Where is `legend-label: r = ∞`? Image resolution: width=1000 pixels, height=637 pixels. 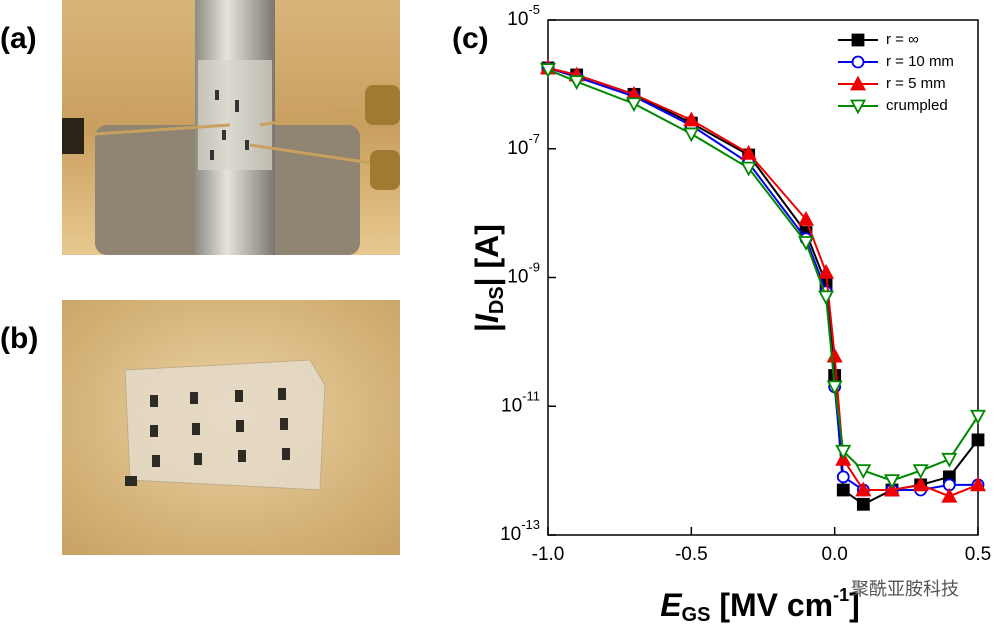
legend-label: r = ∞ is located at coordinates (902, 39).